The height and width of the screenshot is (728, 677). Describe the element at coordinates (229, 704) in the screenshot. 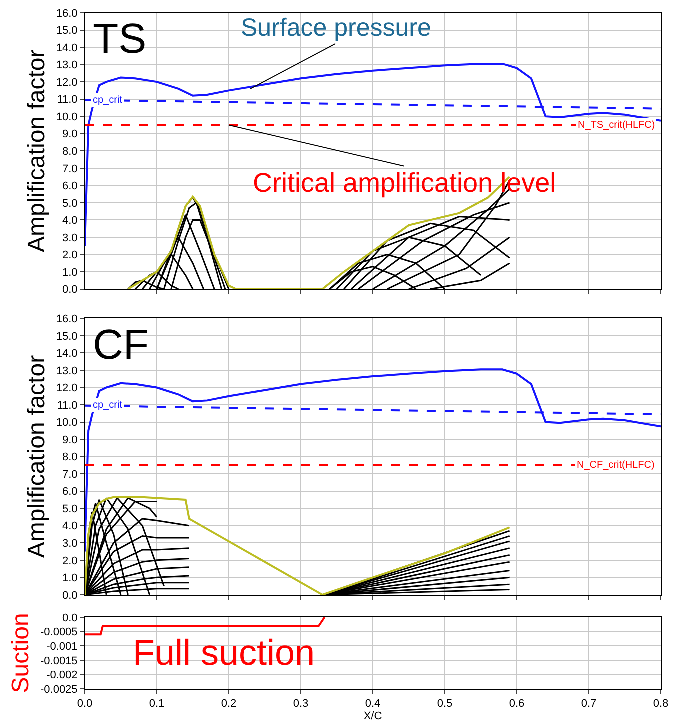

I see `x-tick-label: 0.2` at that location.